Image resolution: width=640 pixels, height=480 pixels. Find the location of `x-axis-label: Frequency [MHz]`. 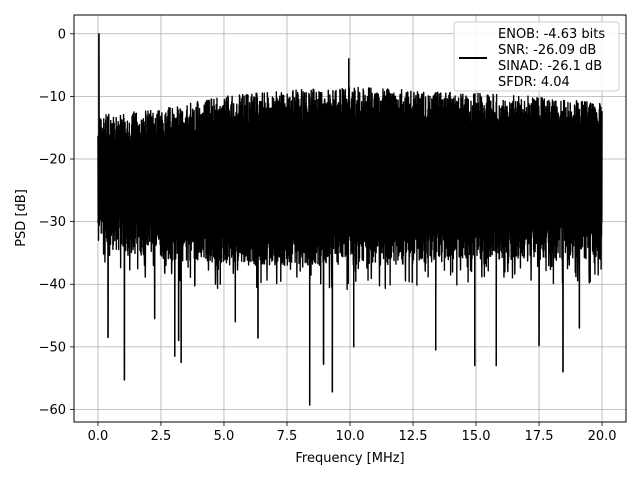

x-axis-label: Frequency [MHz] is located at coordinates (349, 458).